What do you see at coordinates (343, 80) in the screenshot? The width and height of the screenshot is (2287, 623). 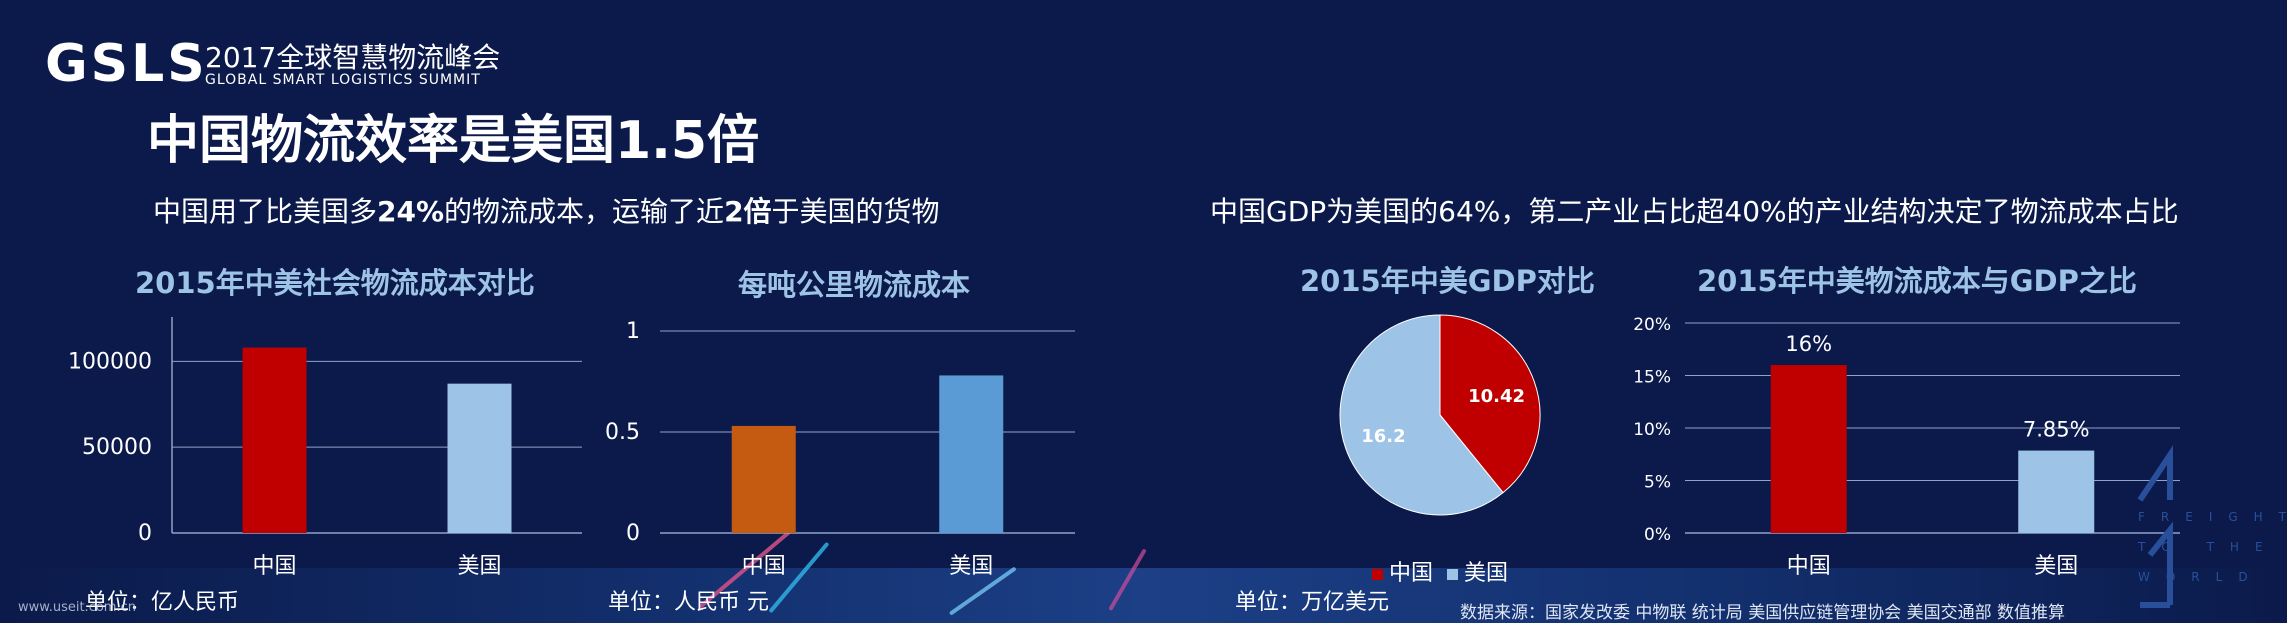 I see `logo-subtitle: GLOBAL SMART LOGISTICS SUMMIT` at bounding box center [343, 80].